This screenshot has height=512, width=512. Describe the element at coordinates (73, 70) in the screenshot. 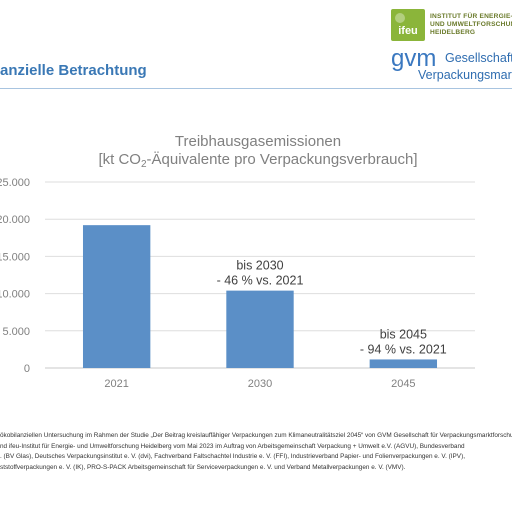

I see `page-title: anzielle Betrachtung` at that location.